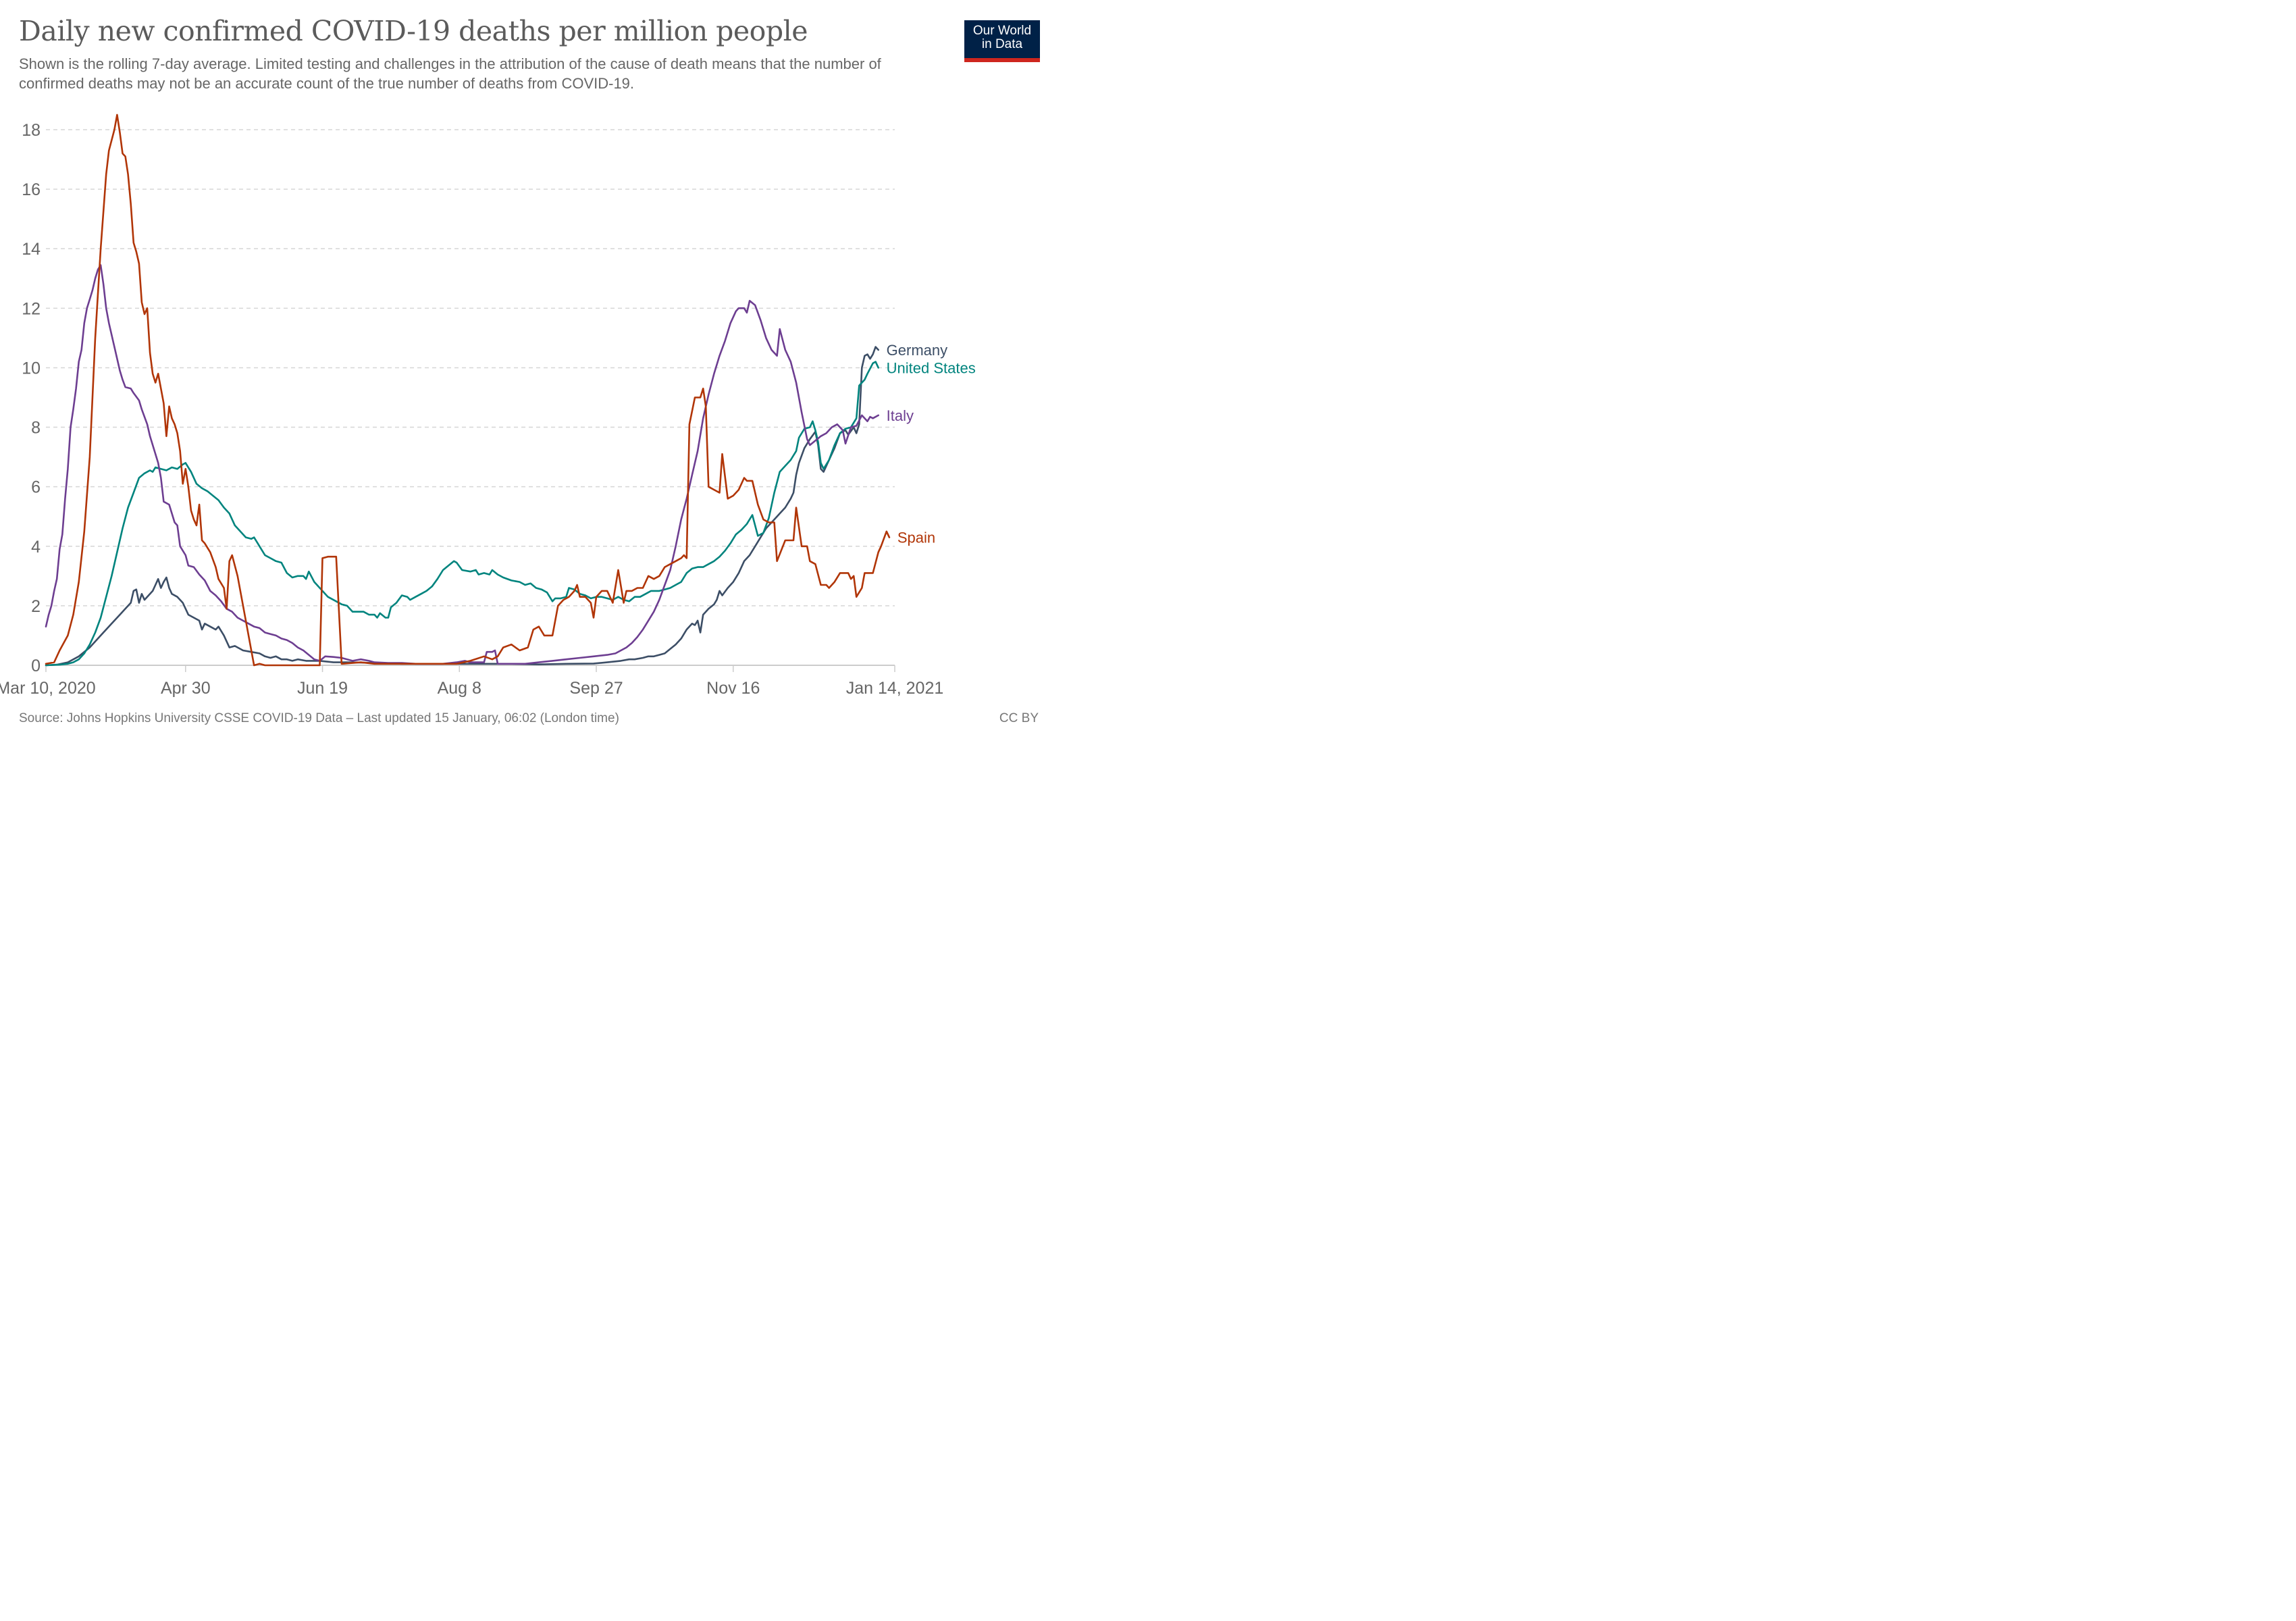 This screenshot has width=2296, height=1621. I want to click on logo-line-1: Our World, so click(1002, 31).